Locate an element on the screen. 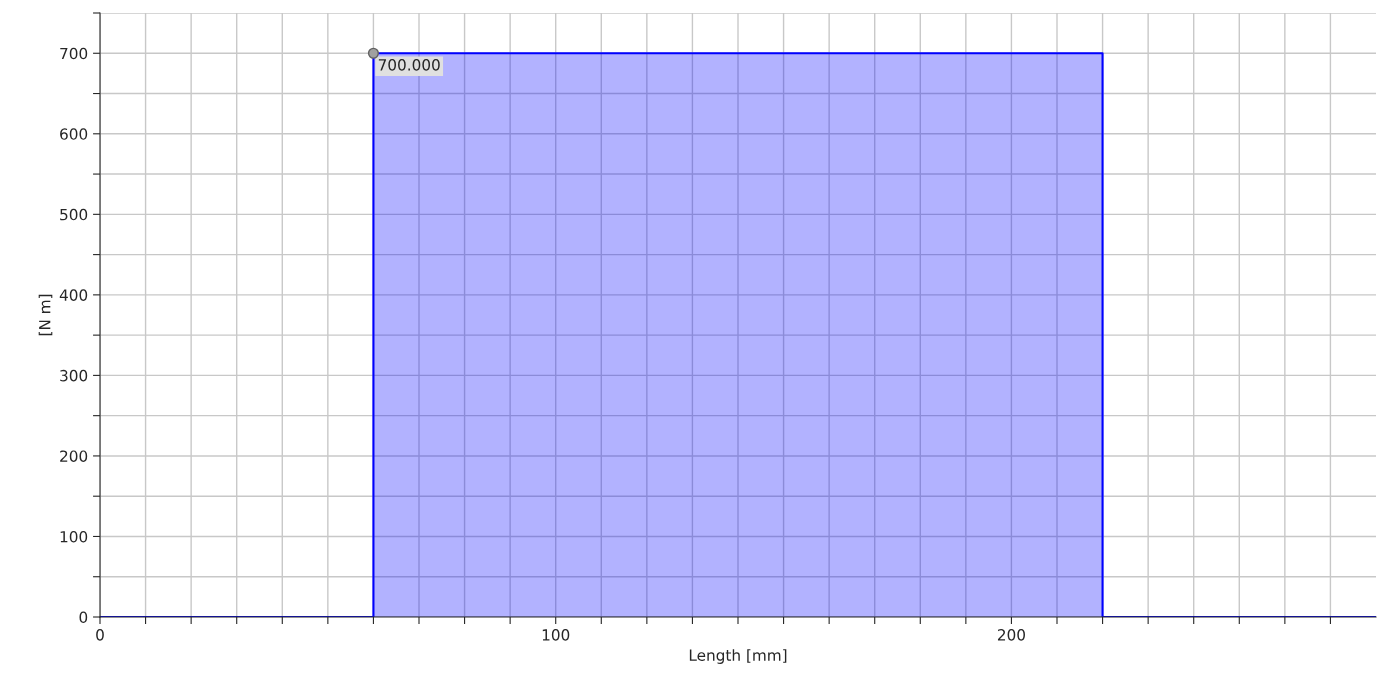 The image size is (1384, 697). x-tick-label: 100 is located at coordinates (556, 635).